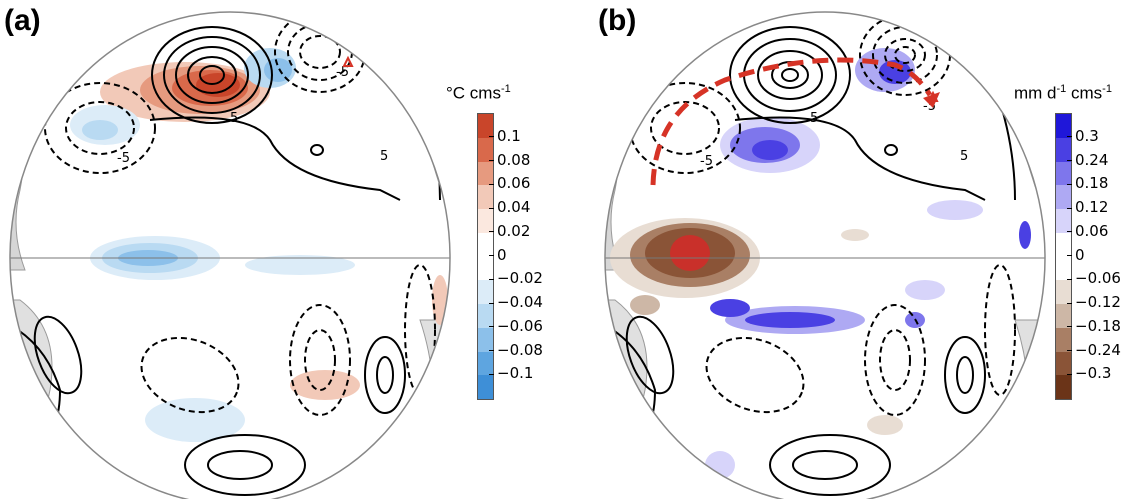  I want to click on colorbar-tick-label: 0.04, so click(509, 207).